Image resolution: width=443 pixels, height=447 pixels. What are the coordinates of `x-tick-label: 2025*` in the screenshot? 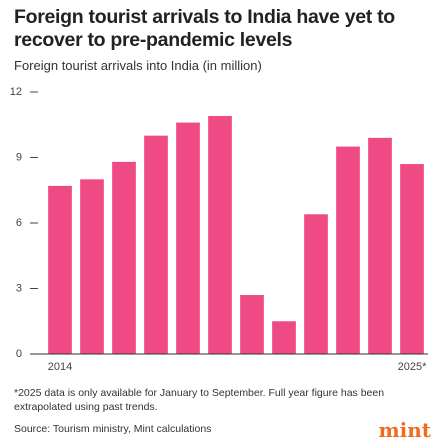 It's located at (412, 367).